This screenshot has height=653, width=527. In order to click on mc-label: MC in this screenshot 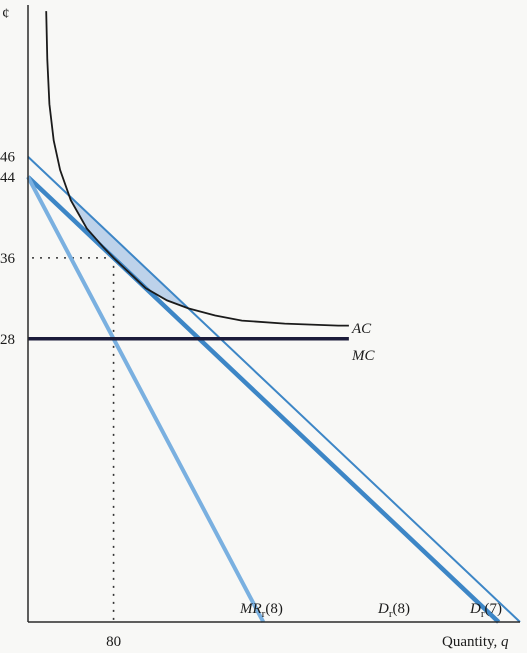, I will do `click(363, 356)`.